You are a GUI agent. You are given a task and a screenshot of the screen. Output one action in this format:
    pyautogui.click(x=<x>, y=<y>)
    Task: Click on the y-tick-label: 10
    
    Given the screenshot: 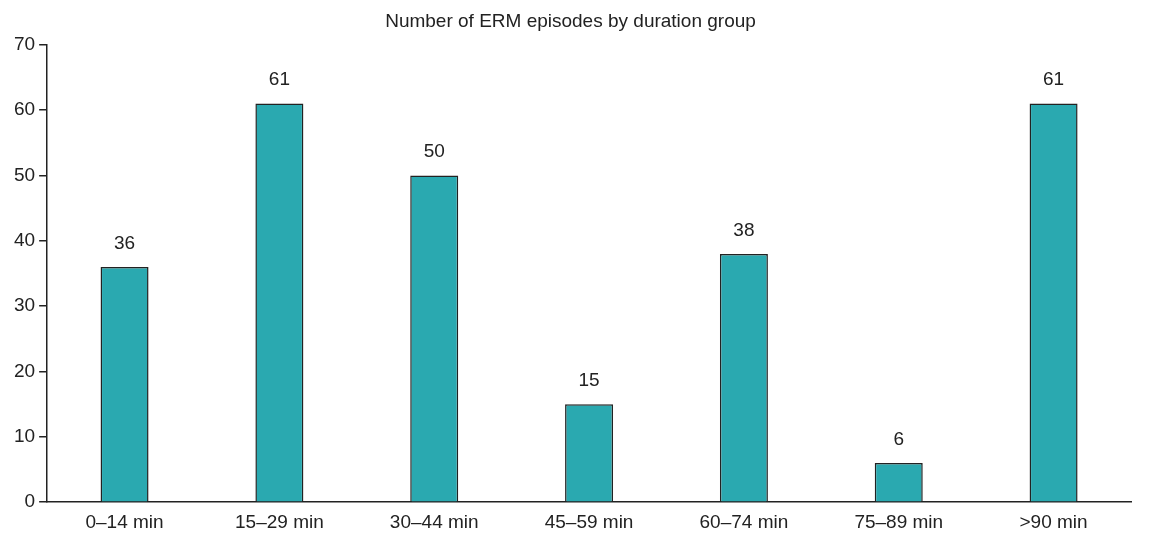 What is the action you would take?
    pyautogui.click(x=24, y=436)
    